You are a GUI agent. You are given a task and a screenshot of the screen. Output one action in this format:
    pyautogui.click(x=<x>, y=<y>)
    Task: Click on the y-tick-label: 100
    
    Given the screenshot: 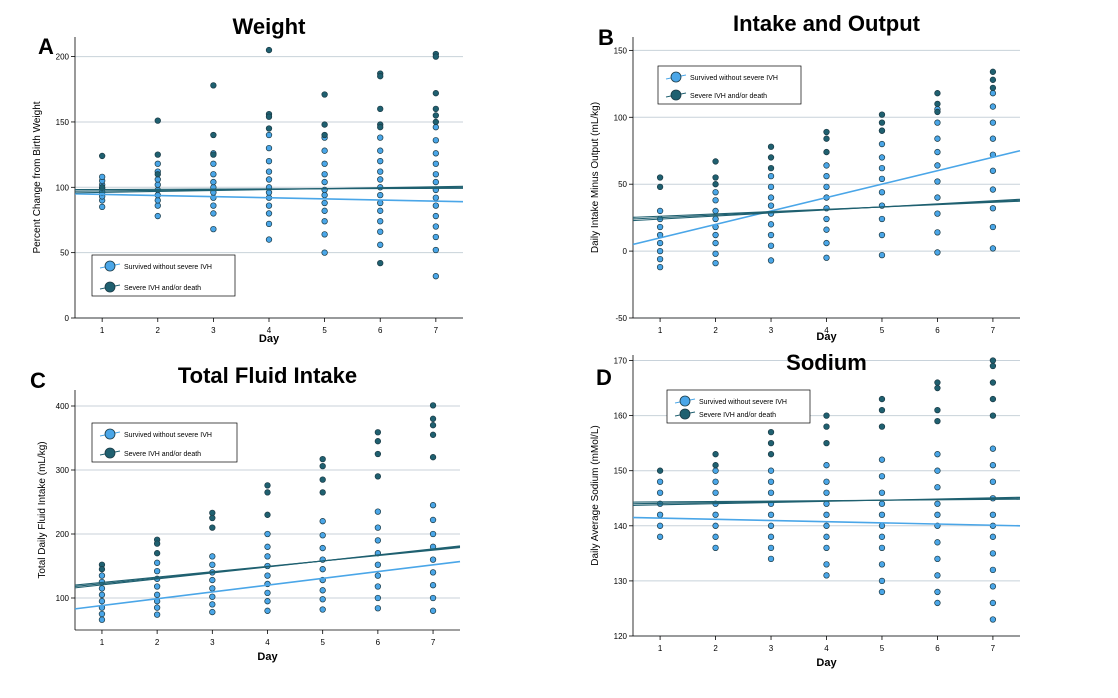 What is the action you would take?
    pyautogui.click(x=63, y=598)
    